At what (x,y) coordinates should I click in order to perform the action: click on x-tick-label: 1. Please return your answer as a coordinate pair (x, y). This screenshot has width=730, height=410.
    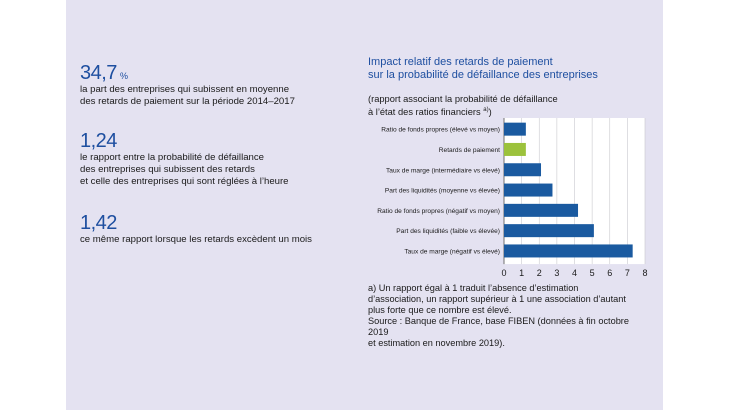
    Looking at the image, I should click on (521, 273).